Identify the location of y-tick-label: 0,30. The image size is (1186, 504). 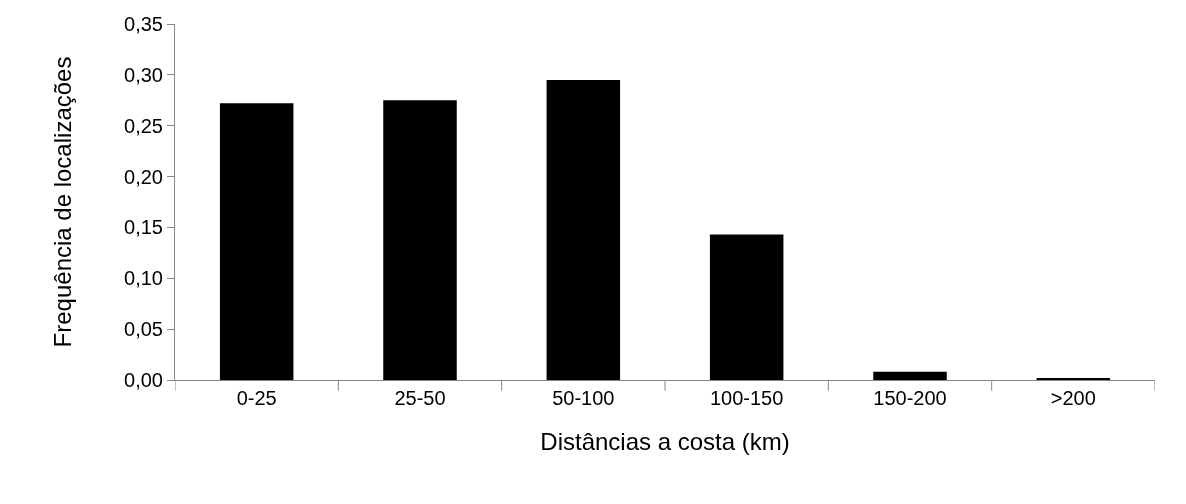
(143, 74).